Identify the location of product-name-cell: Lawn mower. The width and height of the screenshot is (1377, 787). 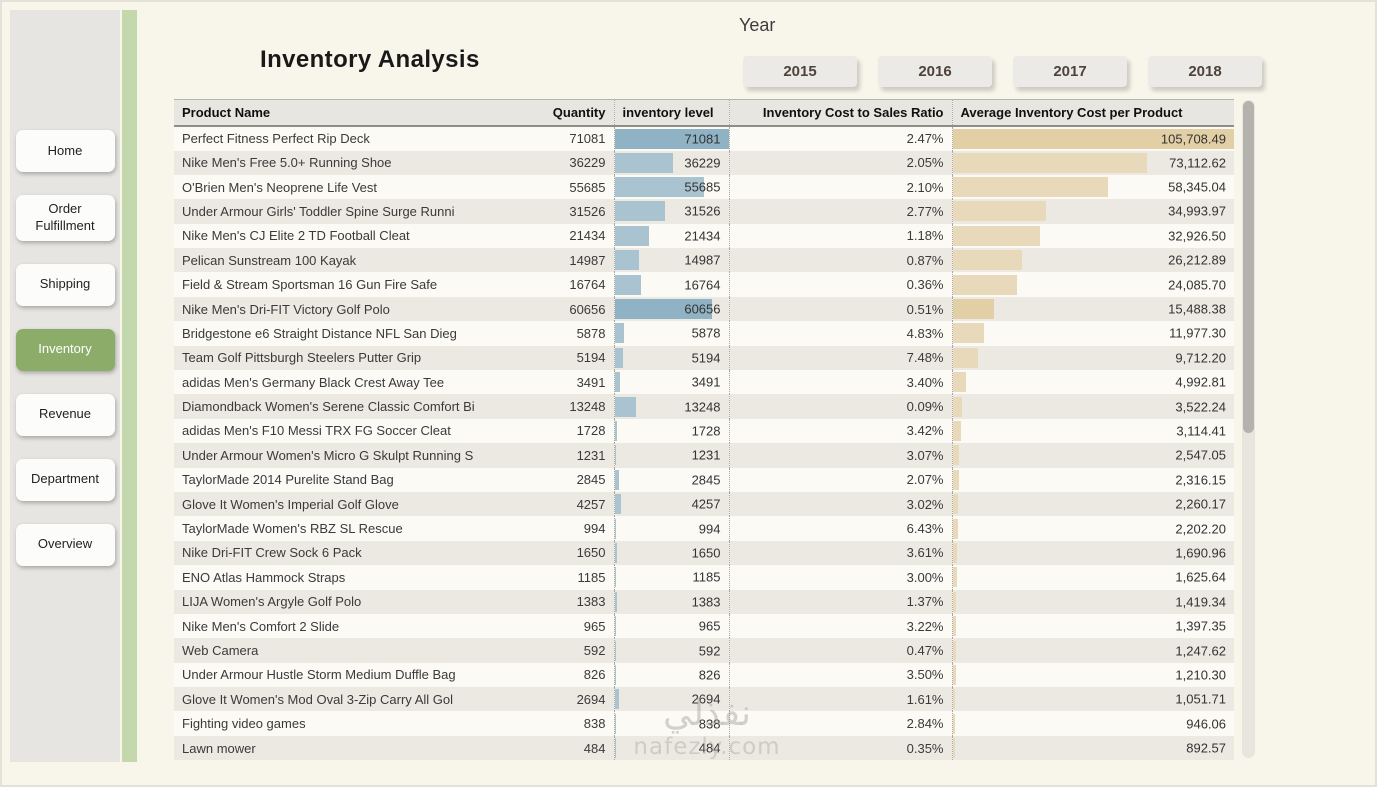
(355, 748).